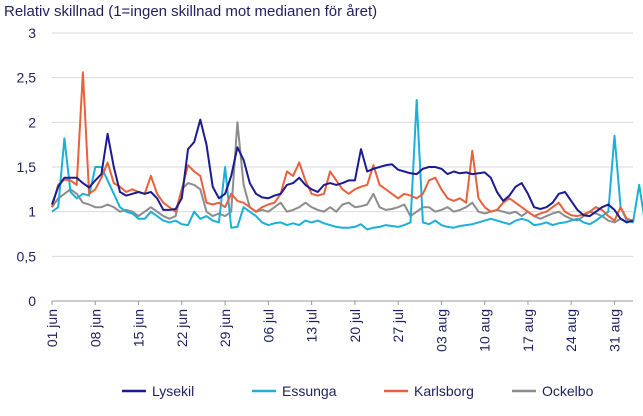  Describe the element at coordinates (268, 325) in the screenshot. I see `x-tick-label: 06 jul` at that location.